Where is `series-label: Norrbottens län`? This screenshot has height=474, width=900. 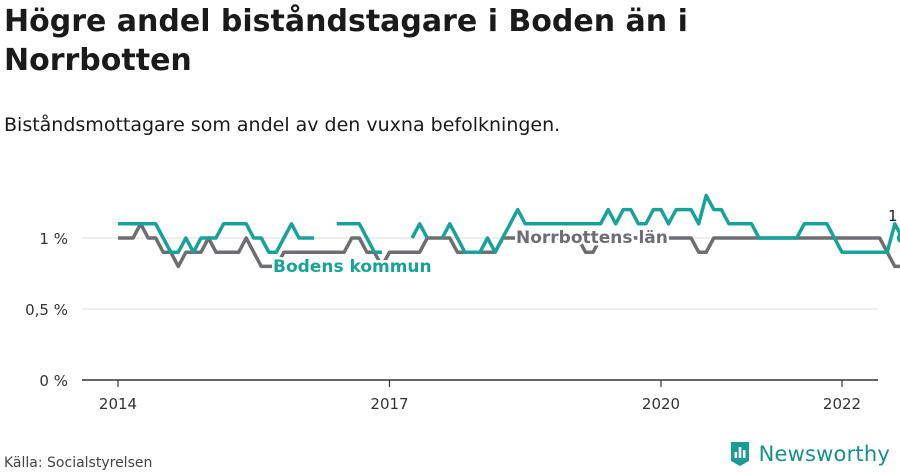
series-label: Norrbottens län is located at coordinates (592, 238).